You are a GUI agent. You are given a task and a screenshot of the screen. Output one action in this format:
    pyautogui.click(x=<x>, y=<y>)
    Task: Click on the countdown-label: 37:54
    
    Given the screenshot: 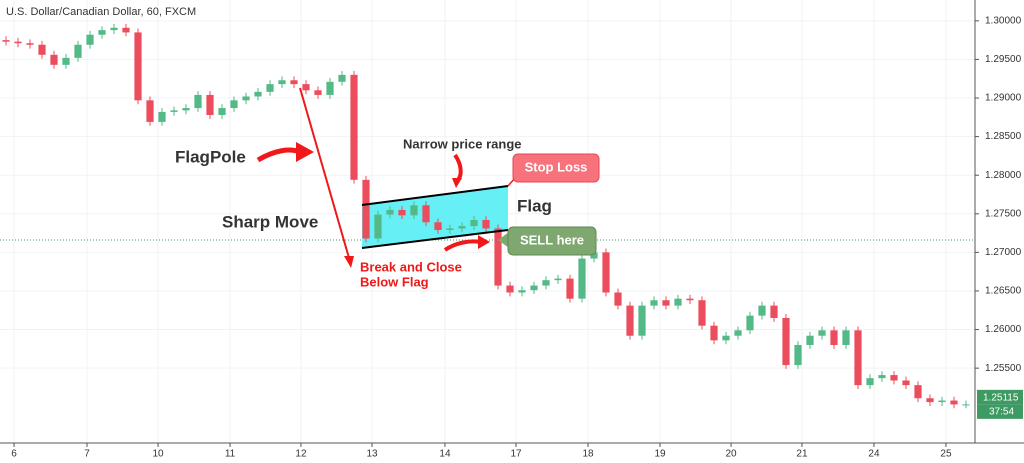 What is the action you would take?
    pyautogui.click(x=1001, y=411)
    